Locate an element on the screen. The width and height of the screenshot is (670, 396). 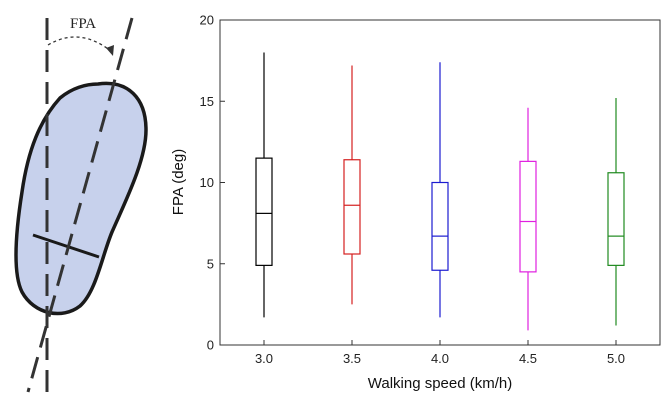
box-4.5 is located at coordinates (528, 219).